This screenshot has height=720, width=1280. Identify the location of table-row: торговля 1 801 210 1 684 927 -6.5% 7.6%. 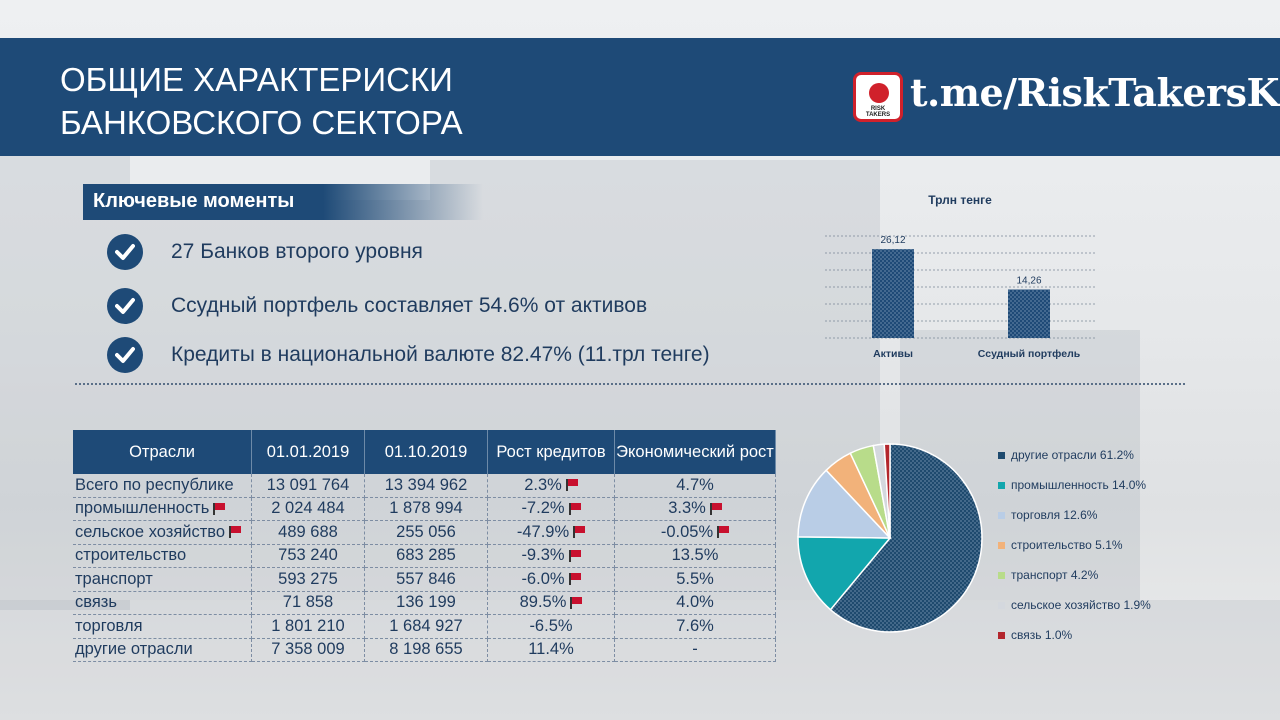
(424, 626).